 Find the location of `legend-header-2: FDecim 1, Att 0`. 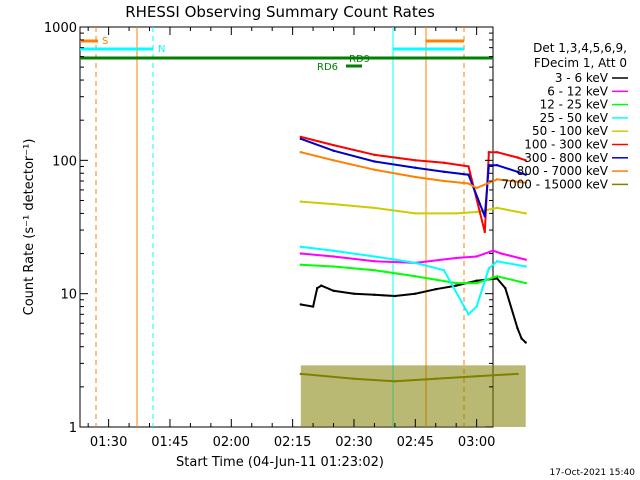

legend-header-2: FDecim 1, Att 0 is located at coordinates (580, 63).